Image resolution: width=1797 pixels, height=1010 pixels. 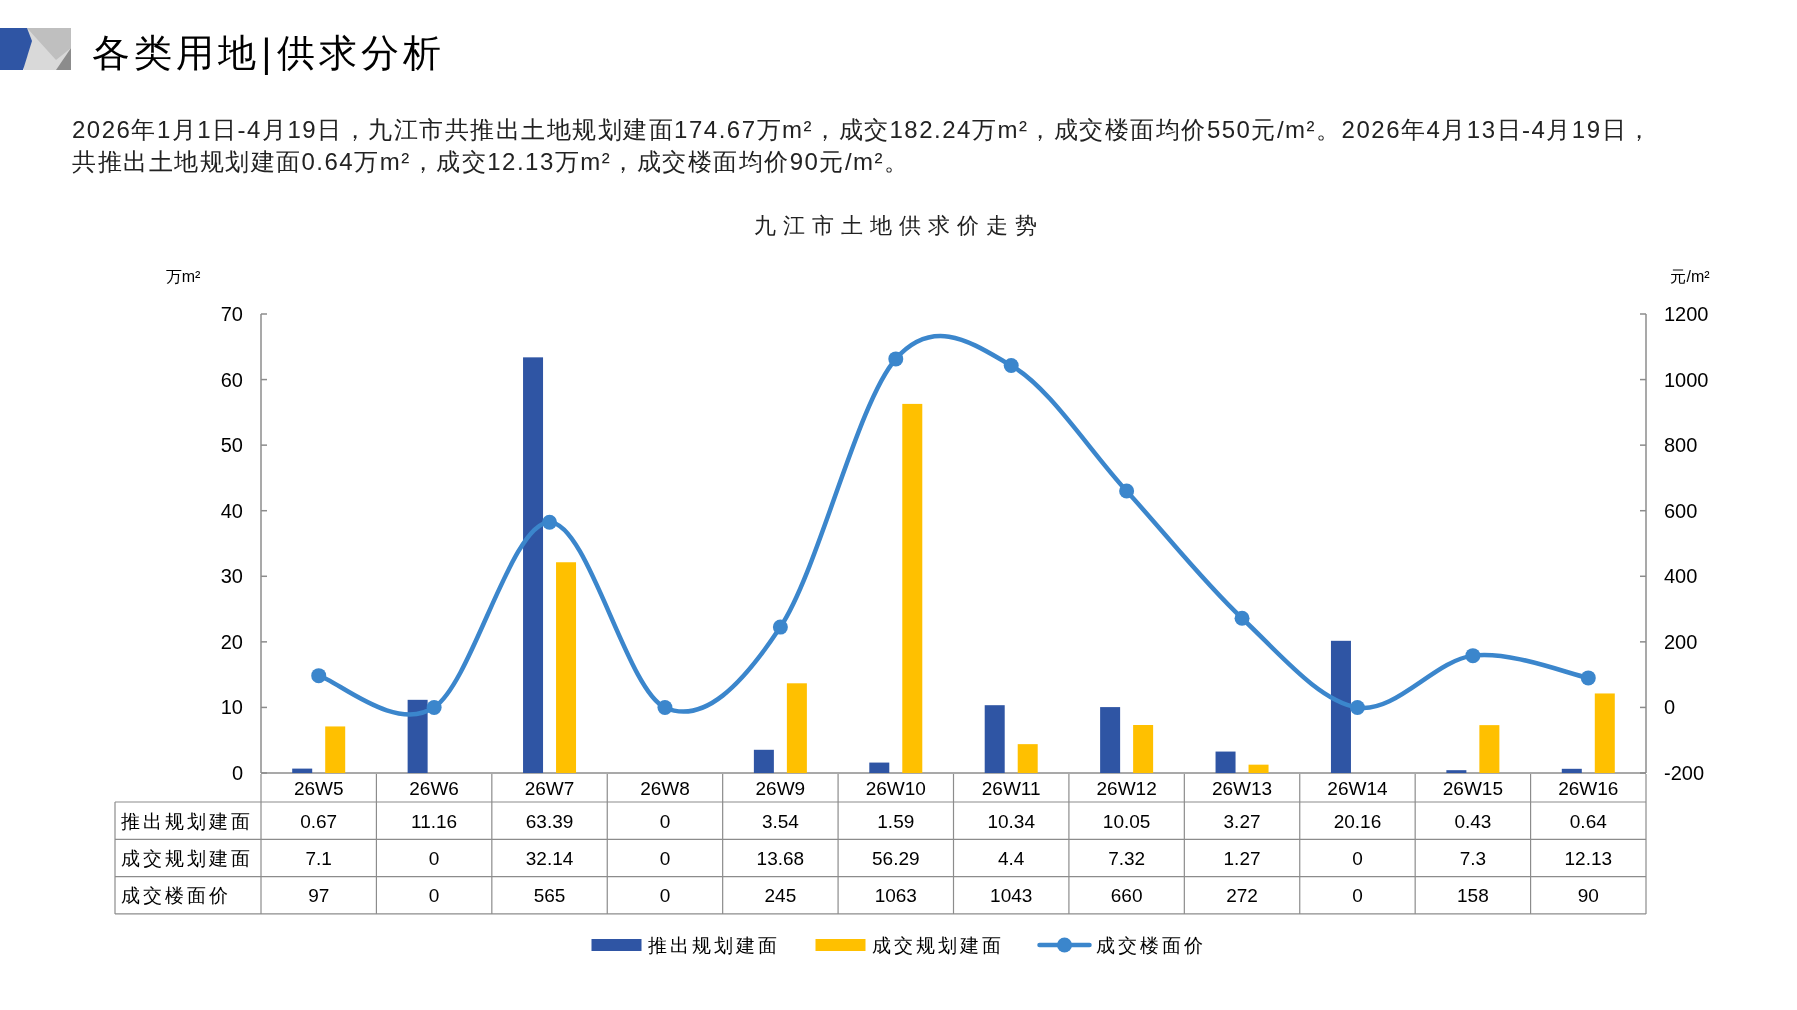 I want to click on legend-label: 成交楼面价, so click(x=1150, y=945).